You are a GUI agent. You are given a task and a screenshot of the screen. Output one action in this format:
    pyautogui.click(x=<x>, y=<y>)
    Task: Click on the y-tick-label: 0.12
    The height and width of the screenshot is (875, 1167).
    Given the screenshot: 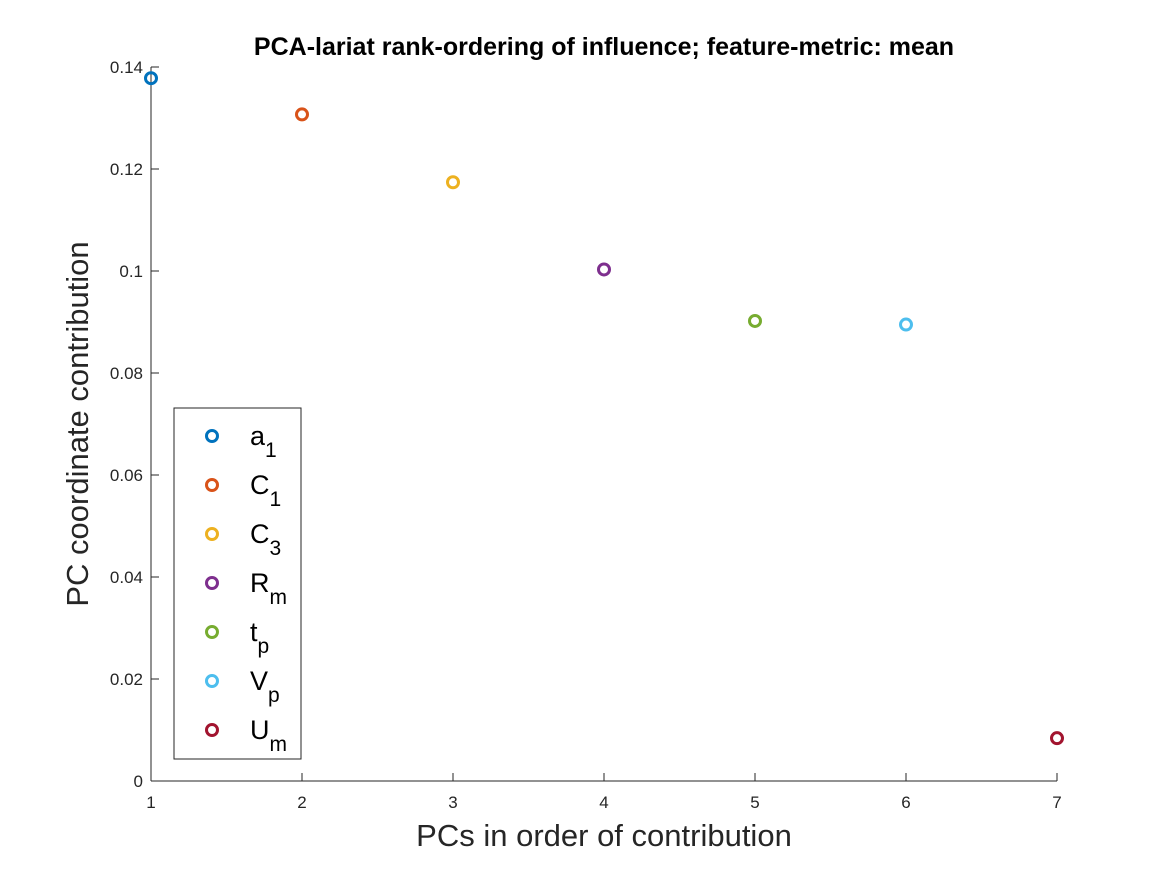 What is the action you would take?
    pyautogui.click(x=126, y=169)
    